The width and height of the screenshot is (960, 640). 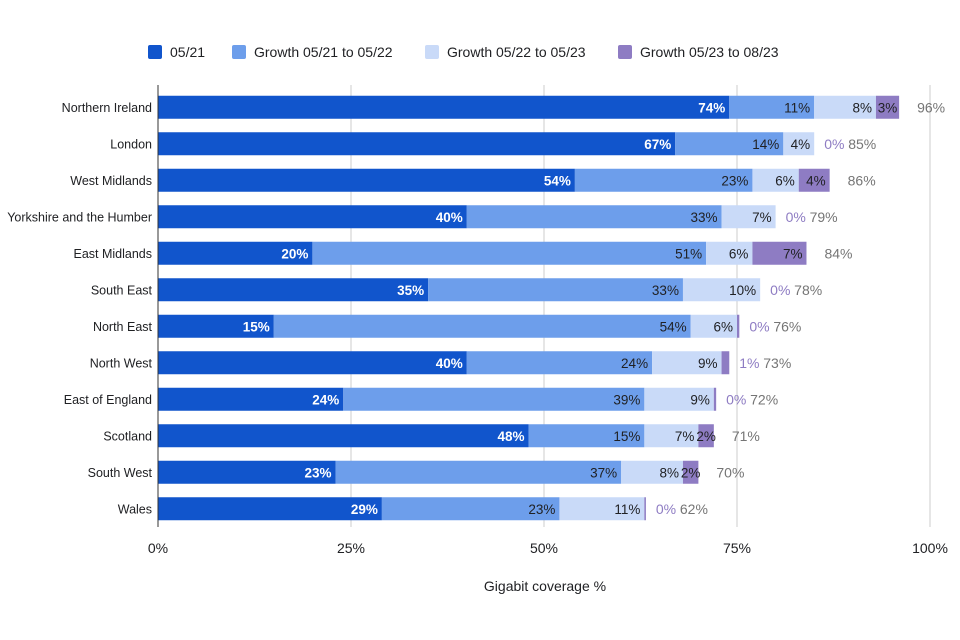 I want to click on legend-label: 05/21, so click(x=188, y=52).